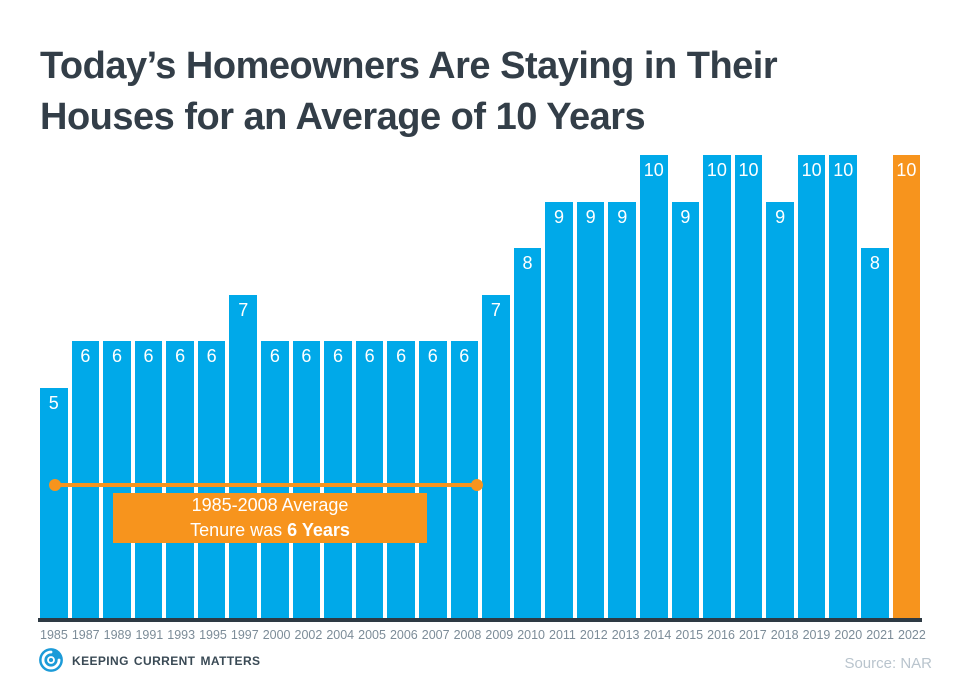 The width and height of the screenshot is (960, 675). Describe the element at coordinates (748, 387) in the screenshot. I see `bar-2017: 10` at that location.